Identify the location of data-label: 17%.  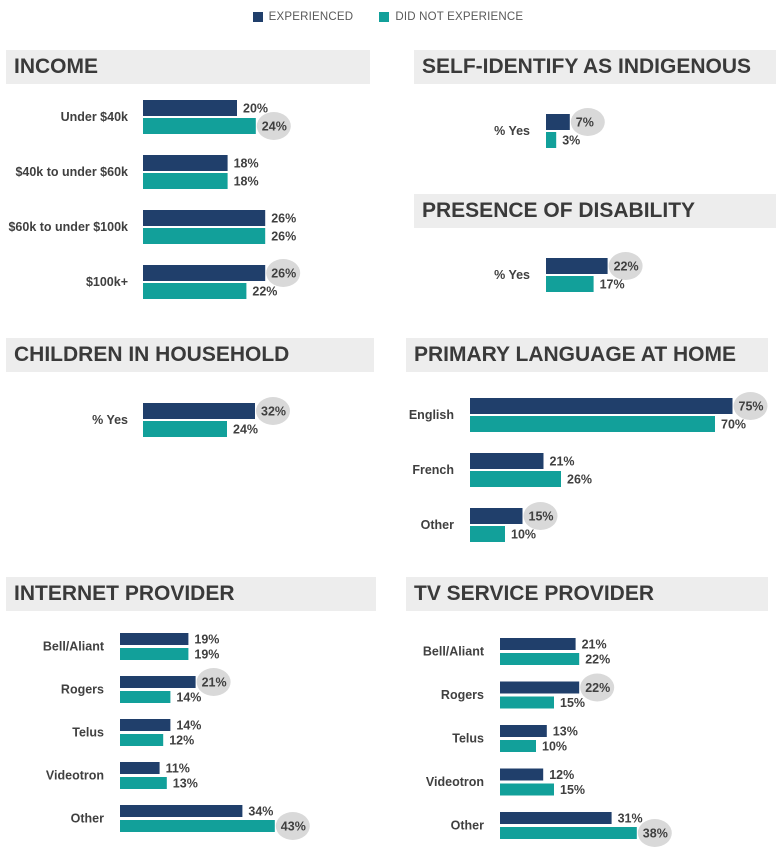
(612, 285).